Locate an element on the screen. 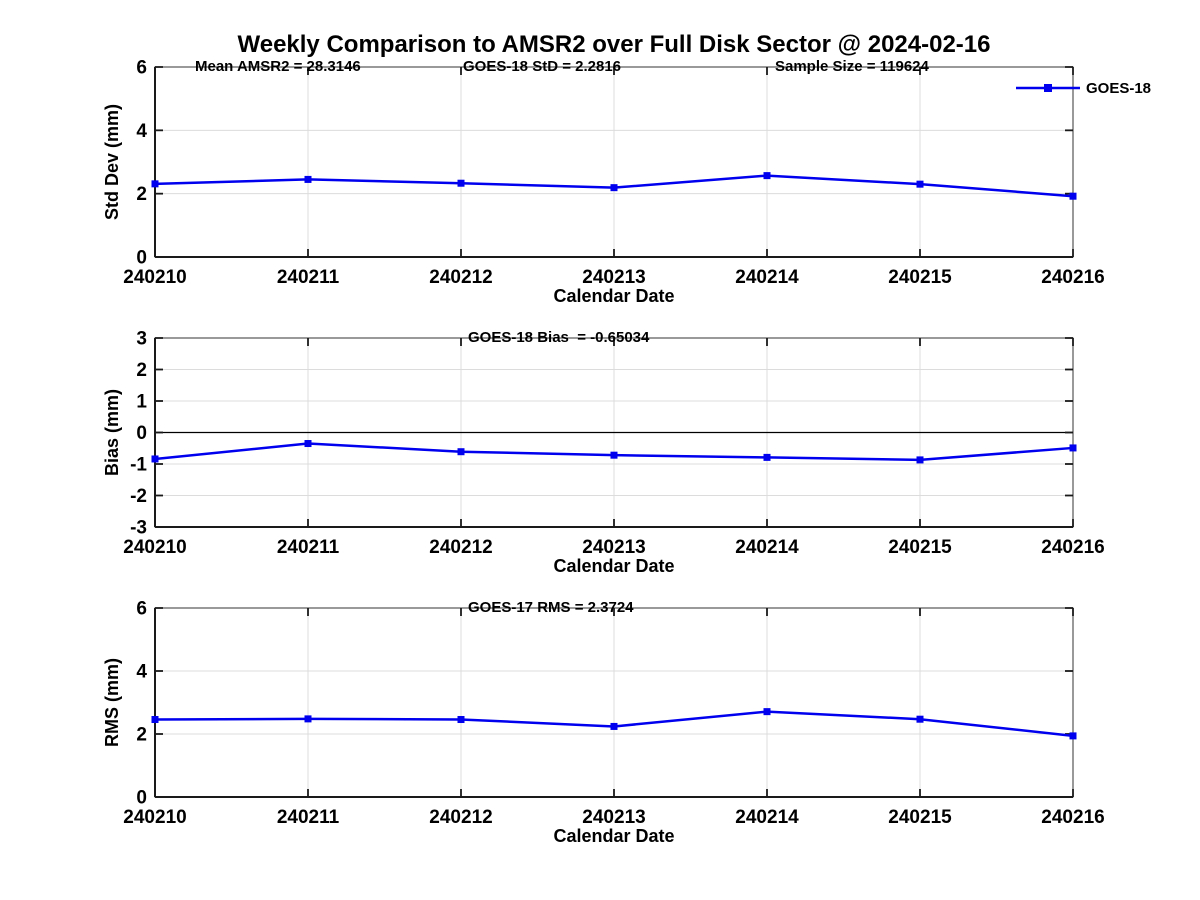 The width and height of the screenshot is (1200, 900). legend: GOES-18 is located at coordinates (1083, 88).